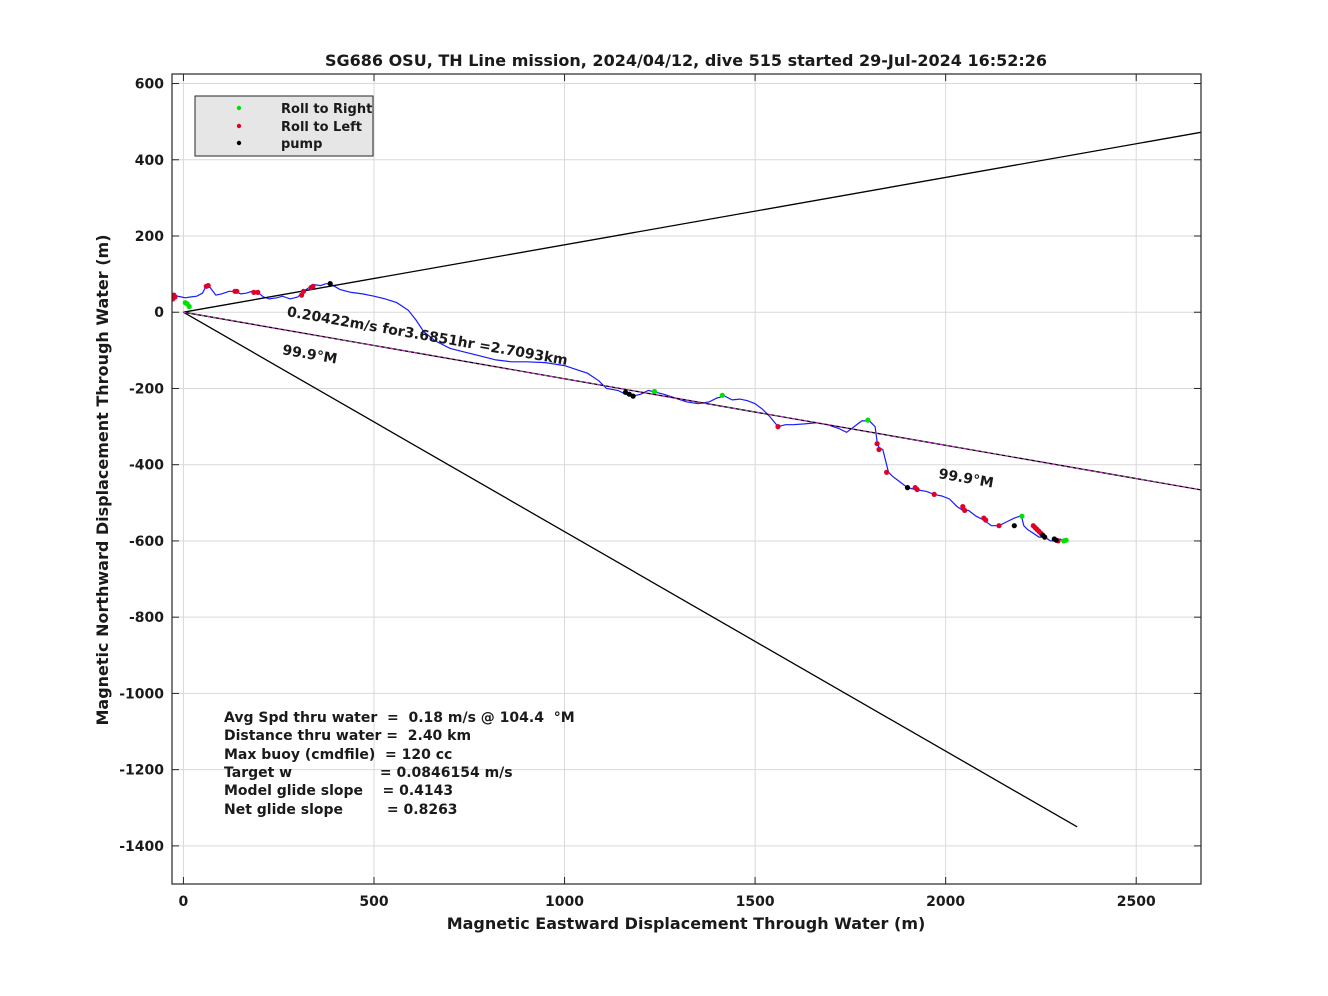 Image resolution: width=1328 pixels, height=996 pixels. I want to click on y-tick-label: 200, so click(149, 237).